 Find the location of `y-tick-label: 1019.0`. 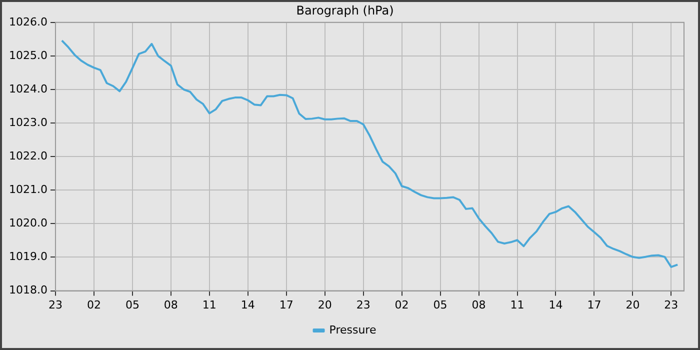

y-tick-label: 1019.0 is located at coordinates (28, 257).